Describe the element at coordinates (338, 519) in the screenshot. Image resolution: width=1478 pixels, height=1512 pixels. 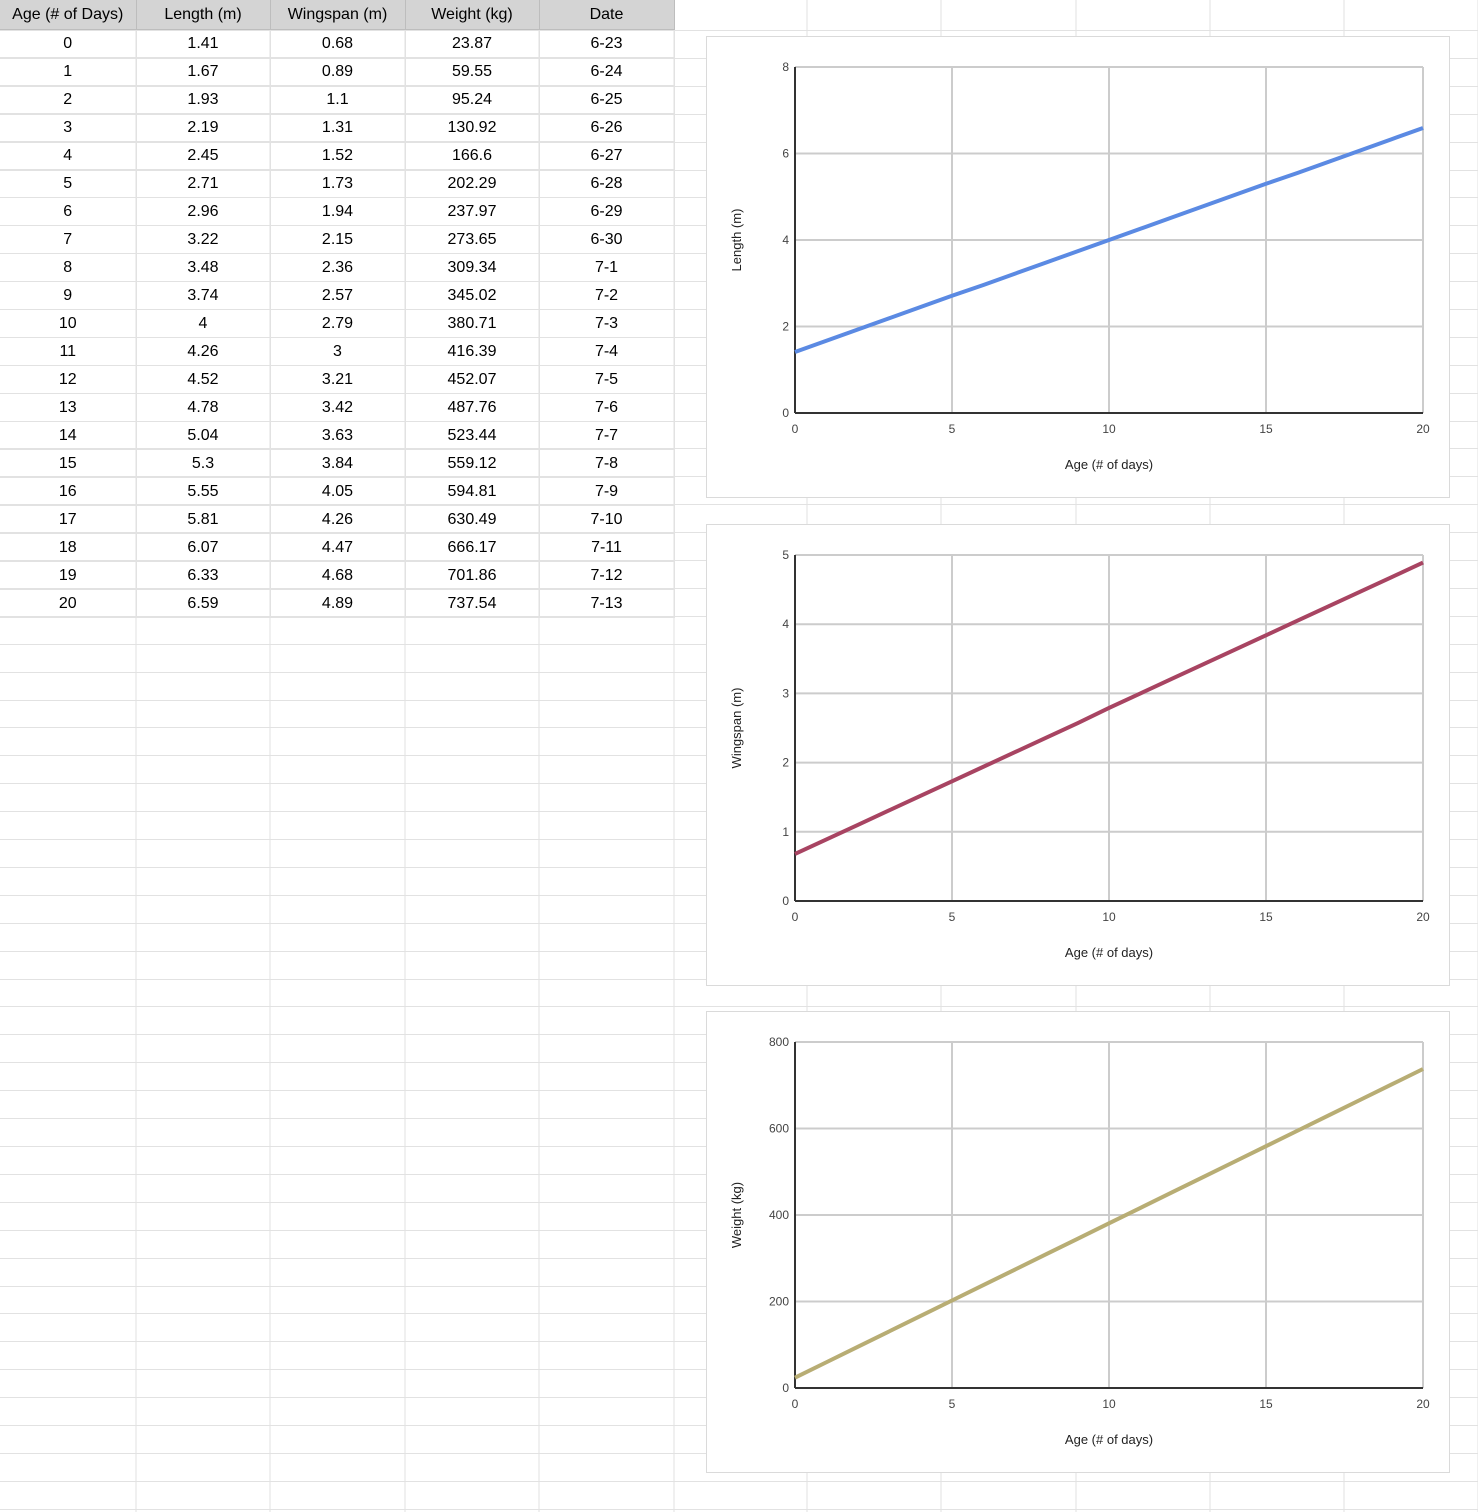
I see `cell-wingspan: 4.26` at that location.